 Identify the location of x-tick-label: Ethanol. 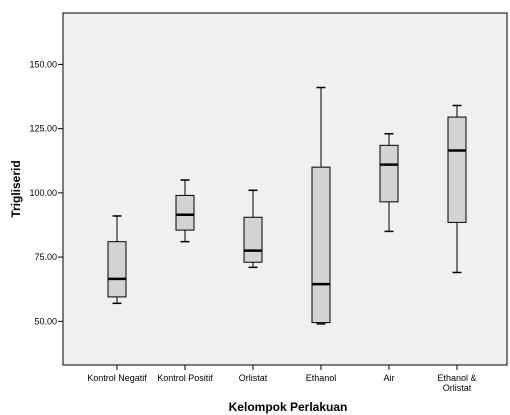
(321, 378).